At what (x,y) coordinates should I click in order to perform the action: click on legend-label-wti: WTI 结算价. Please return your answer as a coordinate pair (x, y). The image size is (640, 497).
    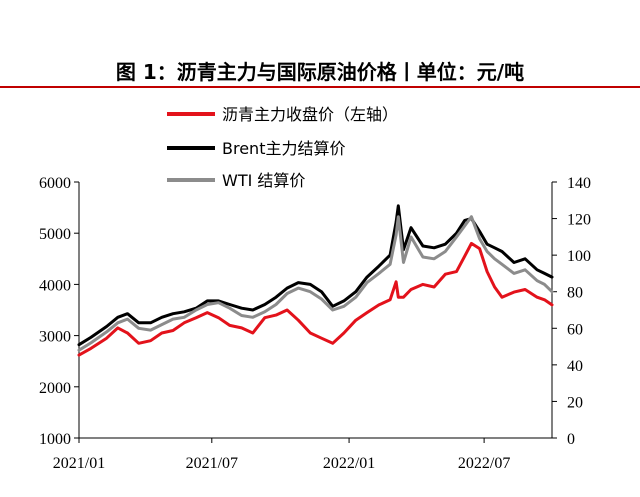
    Looking at the image, I should click on (263, 180).